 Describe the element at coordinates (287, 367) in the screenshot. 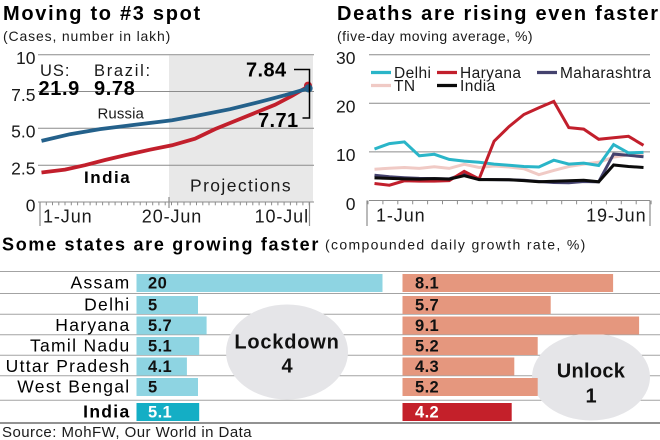

I see `svg-text: 4` at that location.